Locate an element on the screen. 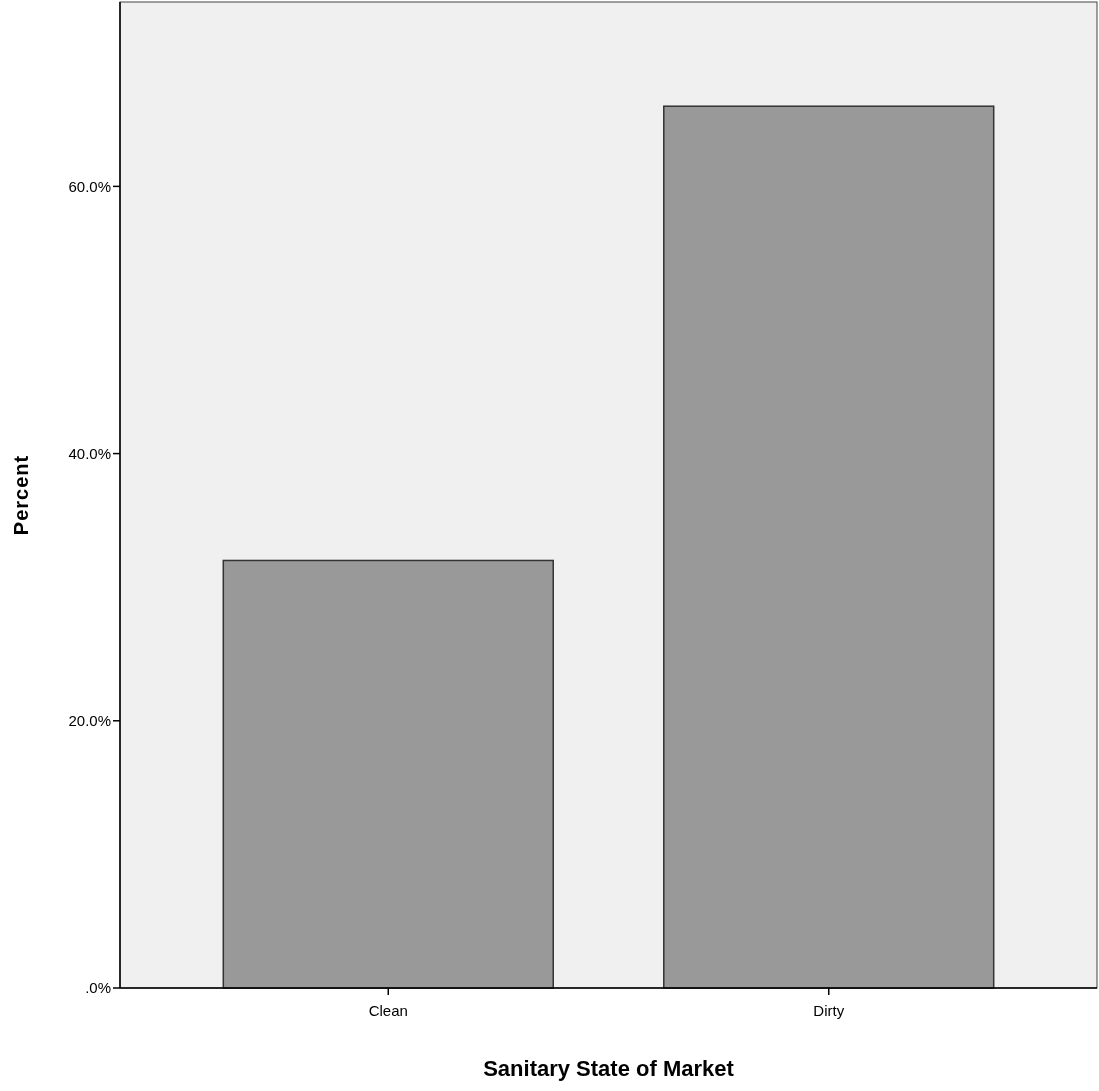  y-axis-title: Percent is located at coordinates (21, 495).